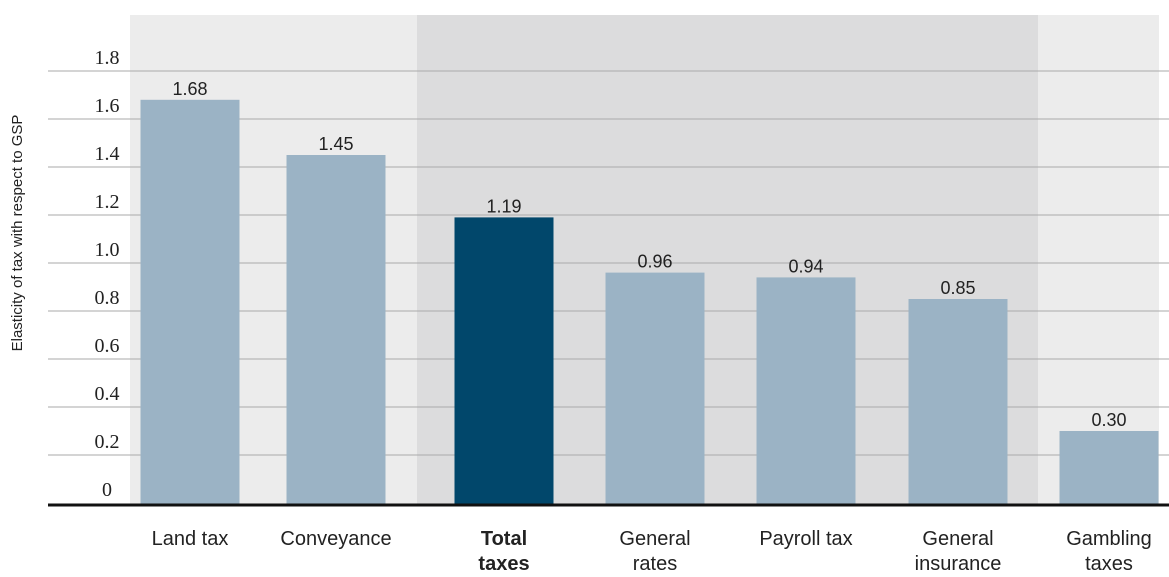 The height and width of the screenshot is (577, 1169). Describe the element at coordinates (1109, 551) in the screenshot. I see `category-label: Gambling taxes` at that location.